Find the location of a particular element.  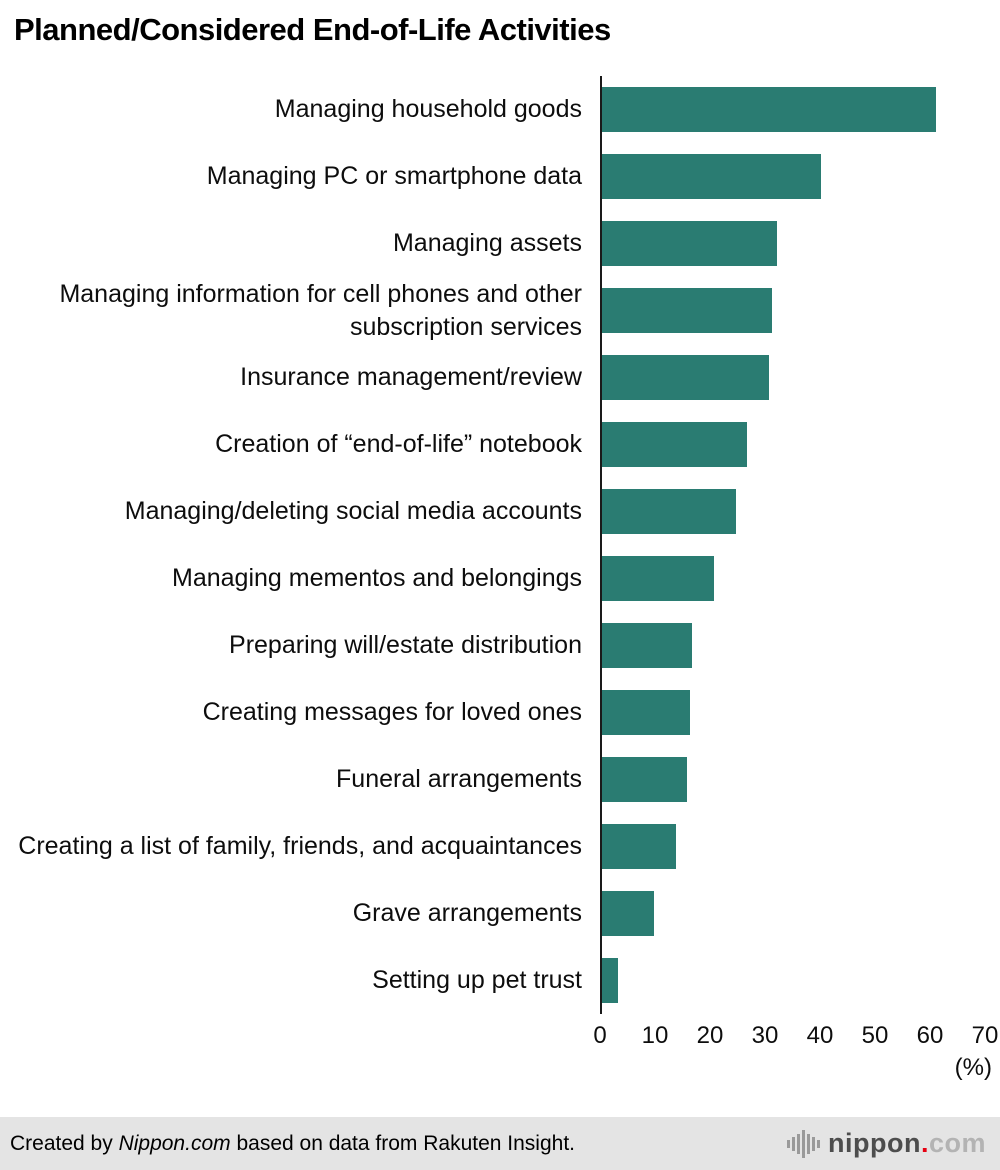

bar-row: Creation of “end-of-life” notebook is located at coordinates (500, 444).